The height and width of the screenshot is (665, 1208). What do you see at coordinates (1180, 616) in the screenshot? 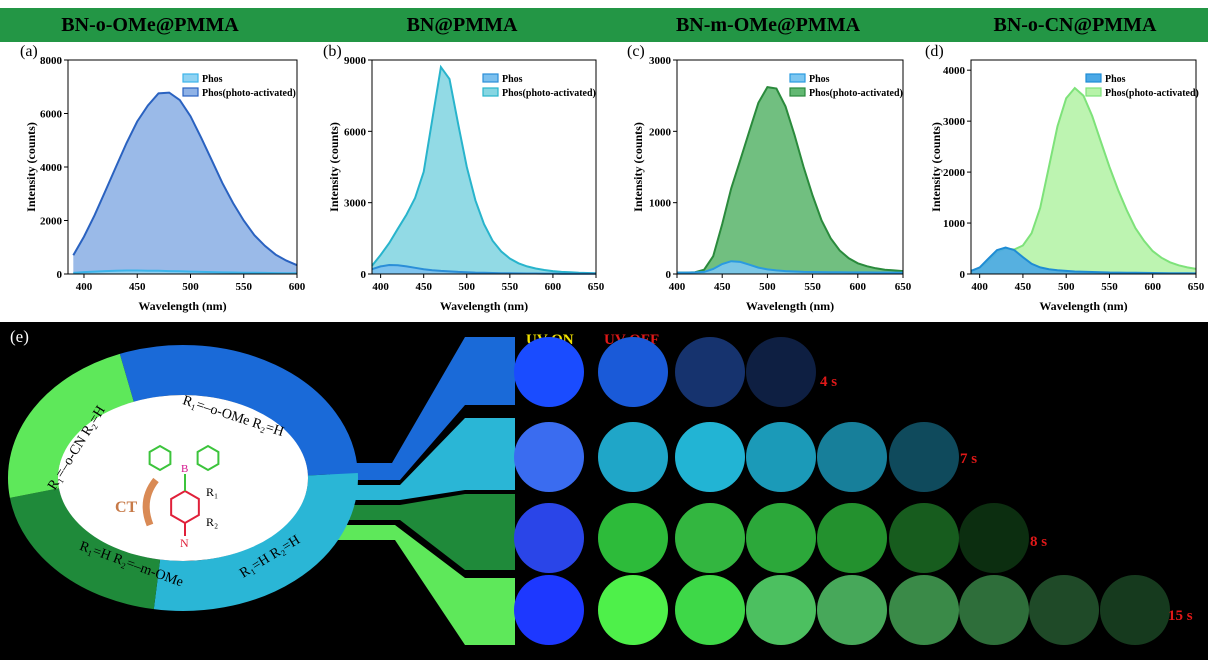
I see `time-label: 15 s` at bounding box center [1180, 616].